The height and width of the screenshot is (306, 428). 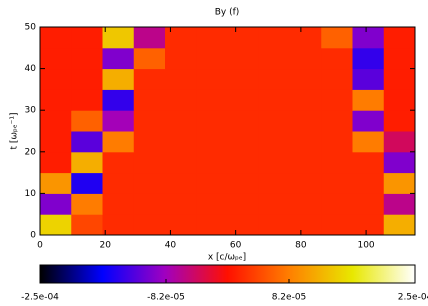 I want to click on colorbar, so click(x=227, y=274).